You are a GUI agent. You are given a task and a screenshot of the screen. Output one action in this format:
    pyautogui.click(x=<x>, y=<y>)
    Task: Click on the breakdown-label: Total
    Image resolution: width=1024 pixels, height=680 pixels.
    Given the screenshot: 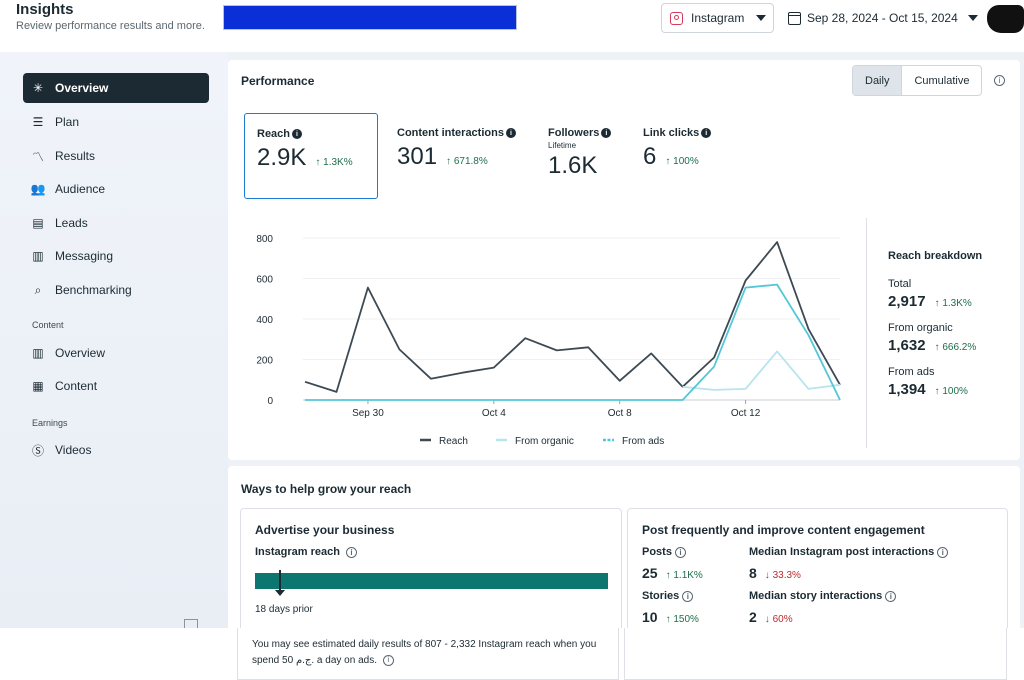 What is the action you would take?
    pyautogui.click(x=900, y=284)
    